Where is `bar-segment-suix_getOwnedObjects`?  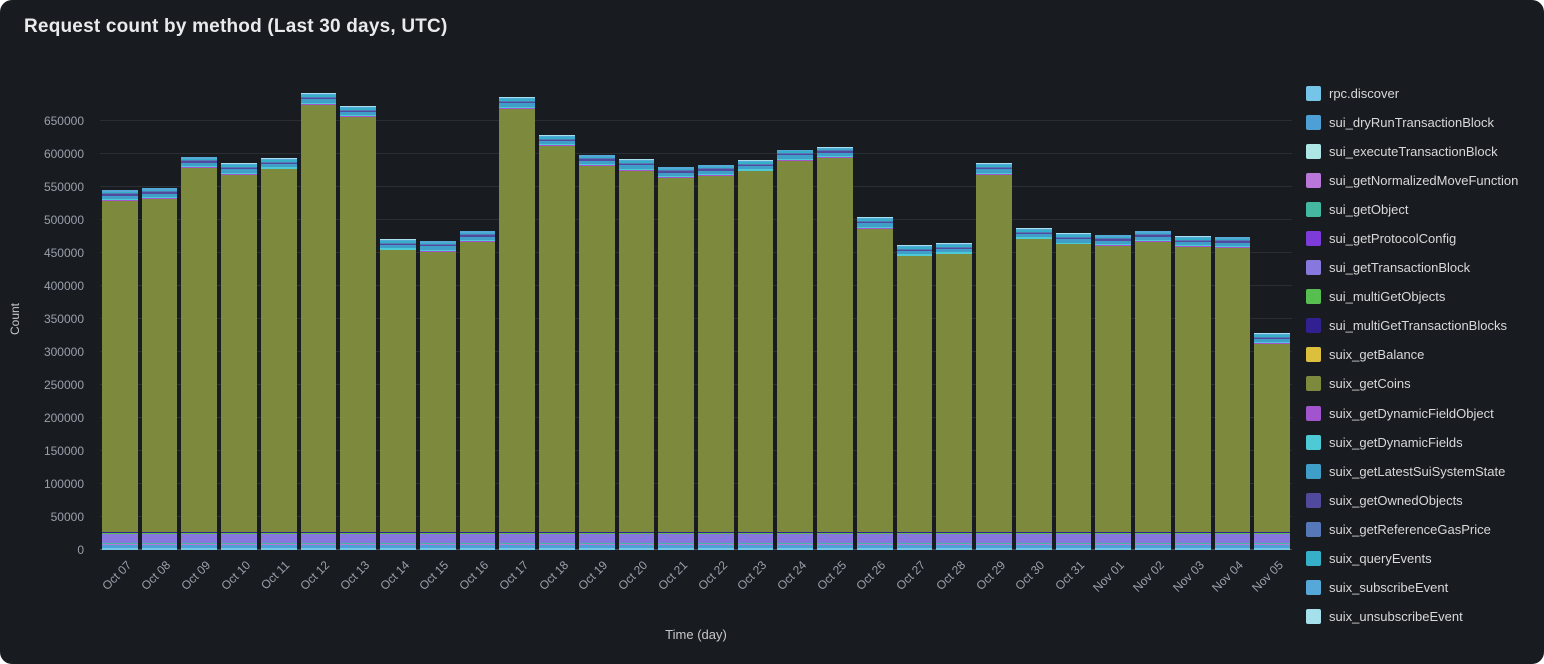 bar-segment-suix_getOwnedObjects is located at coordinates (1113, 240).